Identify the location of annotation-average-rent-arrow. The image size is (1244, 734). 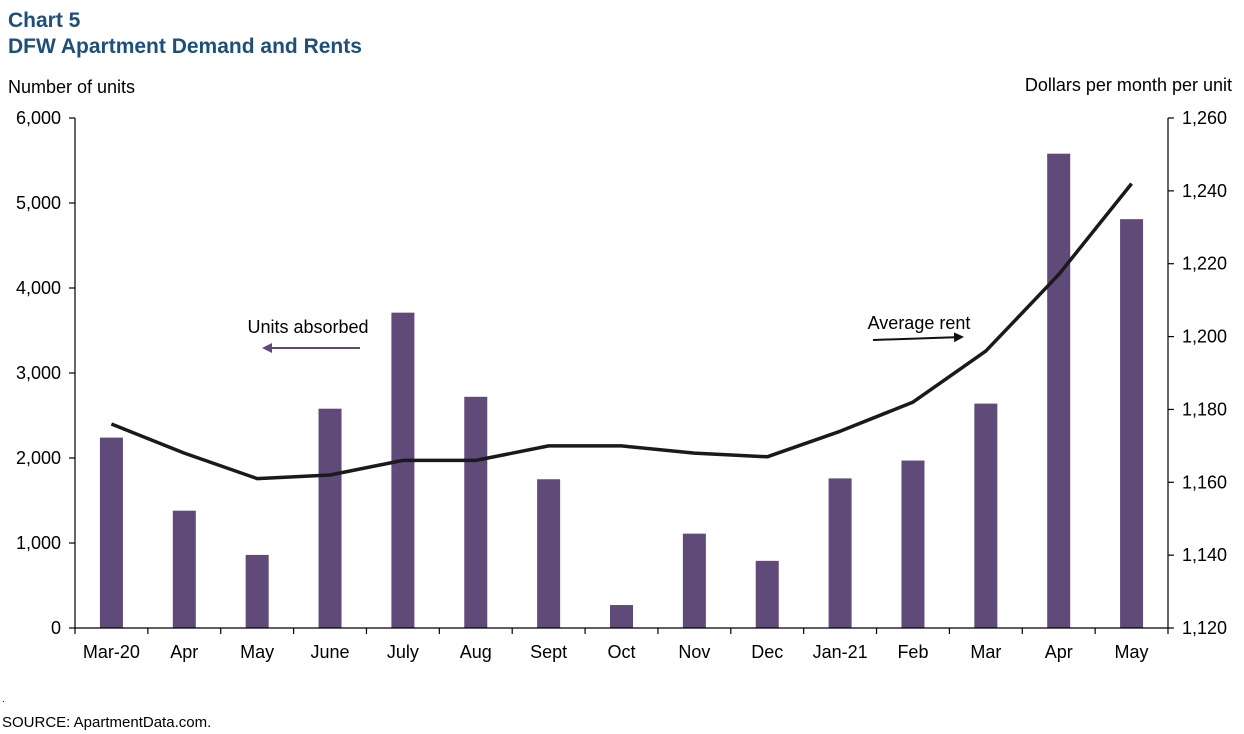
(918, 337).